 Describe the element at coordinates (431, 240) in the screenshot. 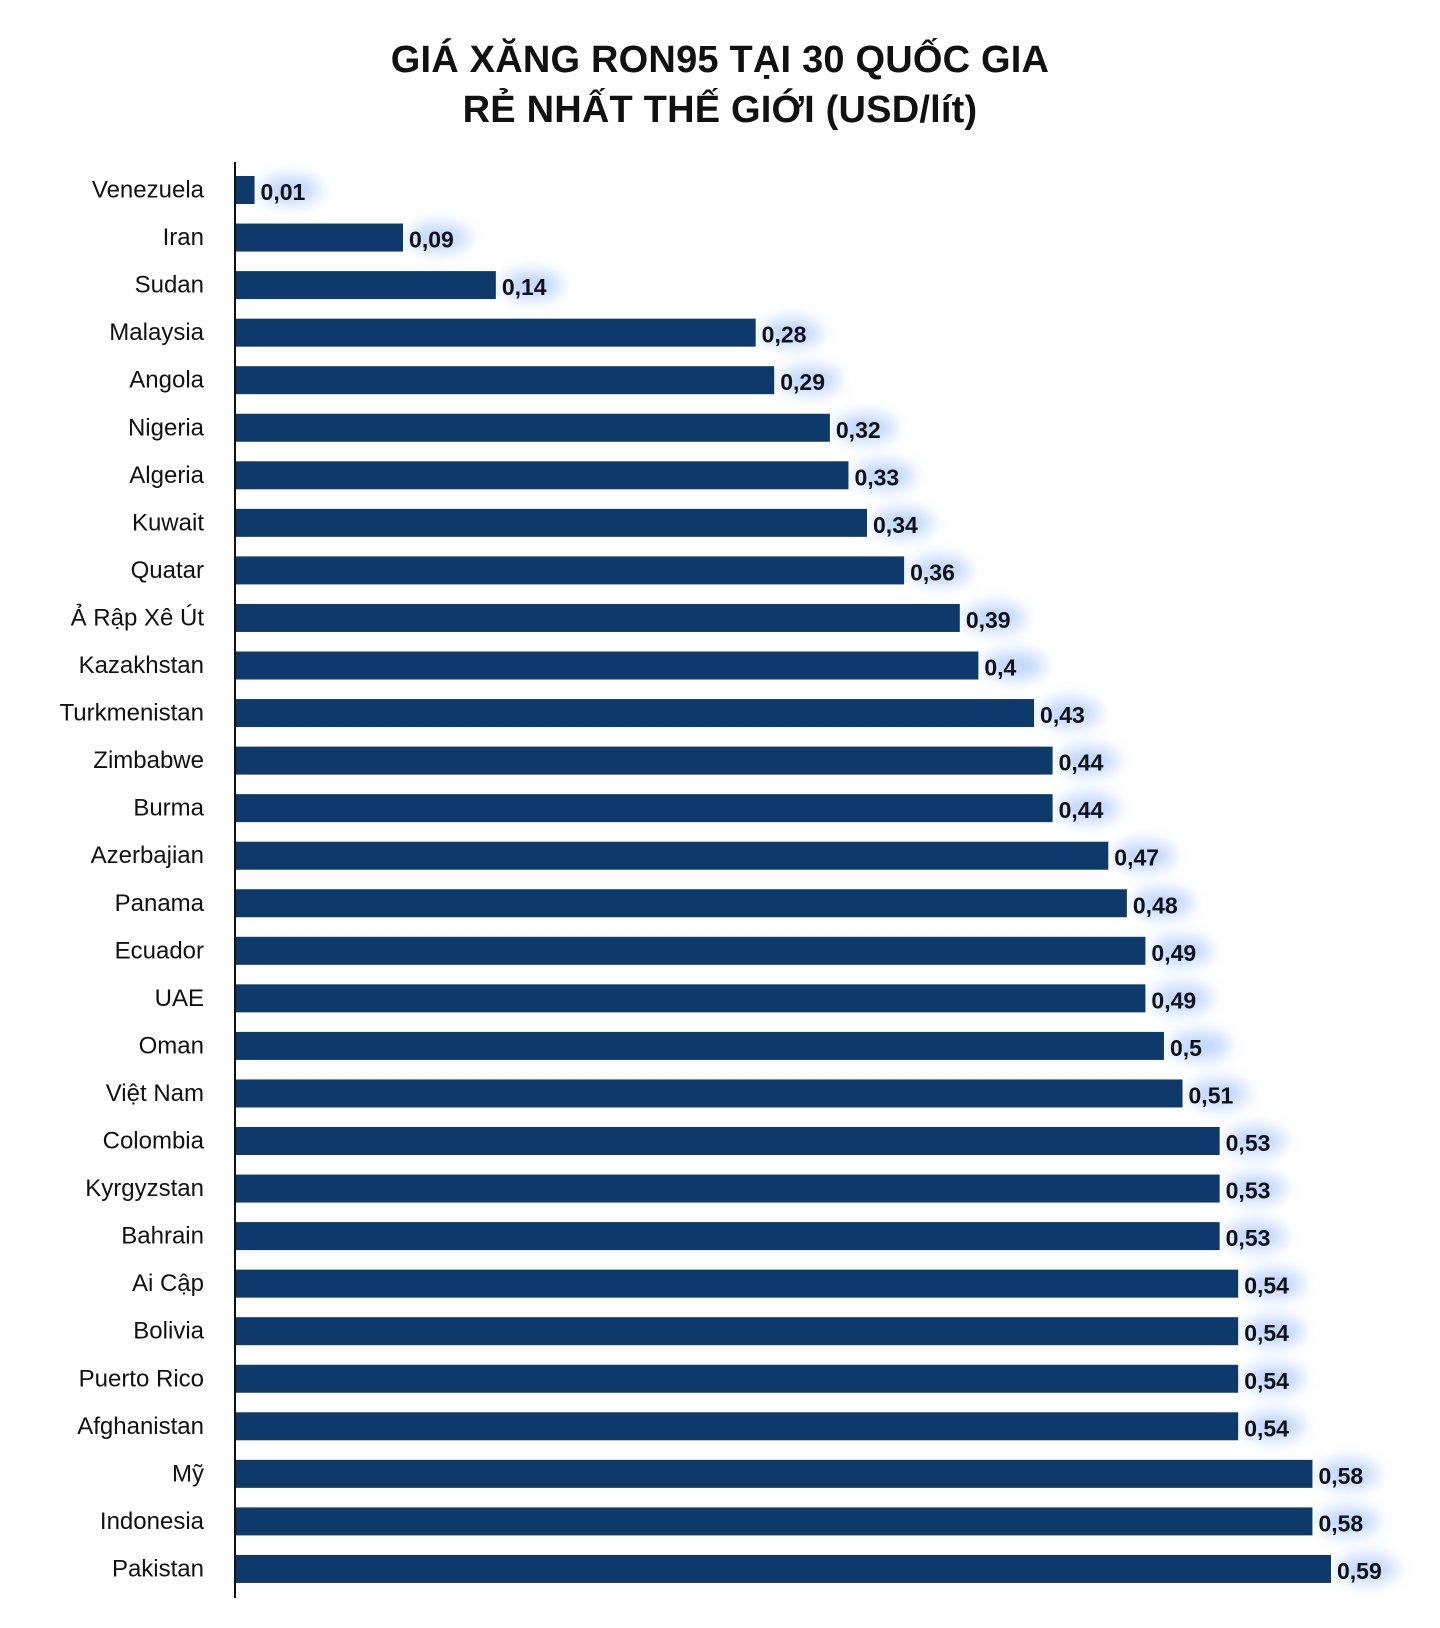

I see `value-label: 0,09` at that location.